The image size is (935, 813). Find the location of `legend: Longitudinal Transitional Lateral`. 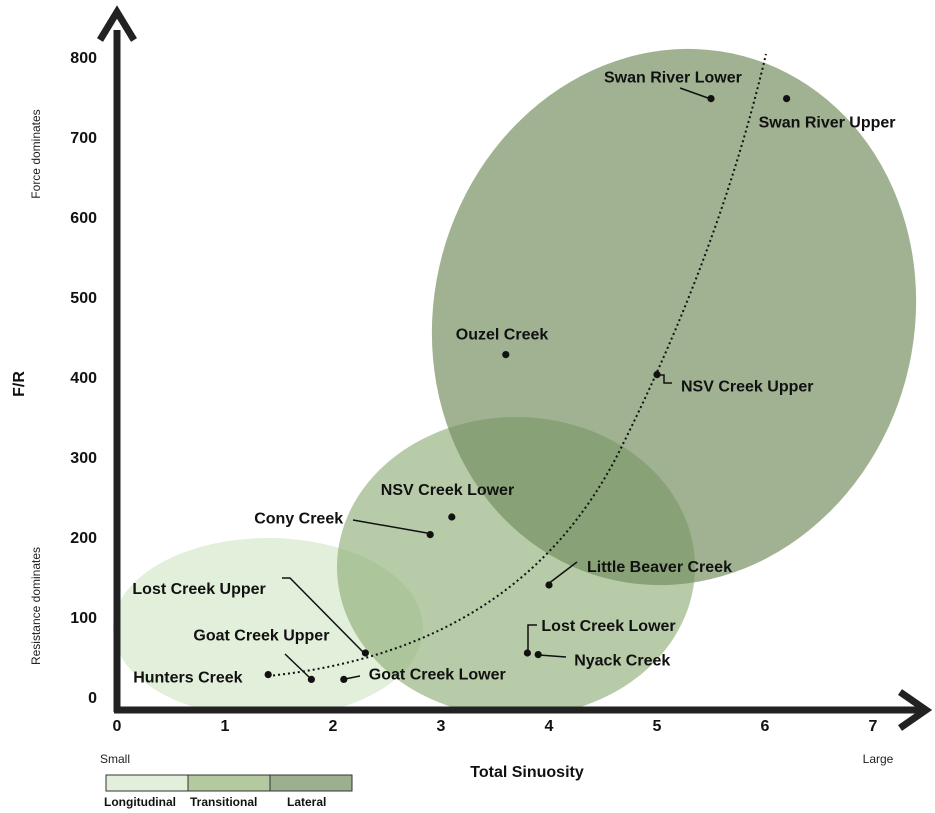

legend: Longitudinal Transitional Lateral is located at coordinates (228, 791).